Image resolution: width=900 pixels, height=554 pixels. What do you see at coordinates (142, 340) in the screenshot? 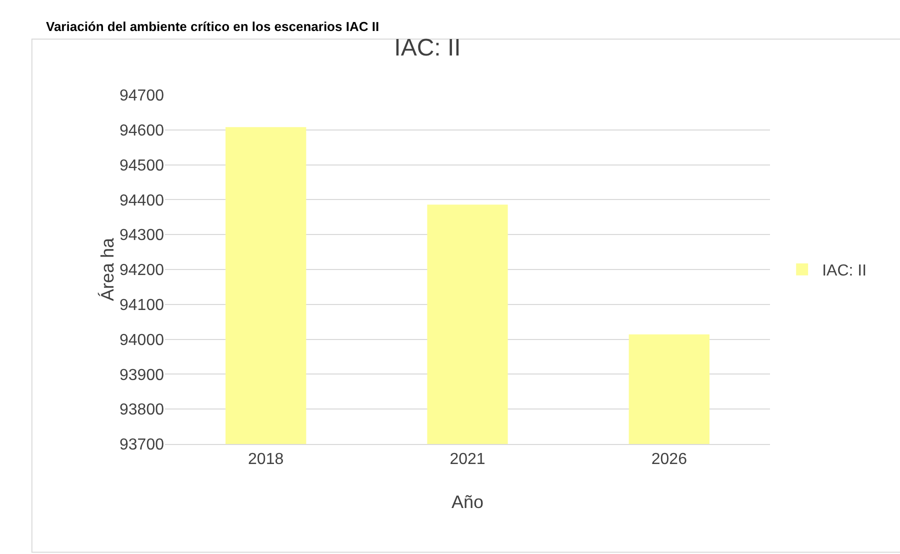
I see `y-tick-label: 94000` at bounding box center [142, 340].